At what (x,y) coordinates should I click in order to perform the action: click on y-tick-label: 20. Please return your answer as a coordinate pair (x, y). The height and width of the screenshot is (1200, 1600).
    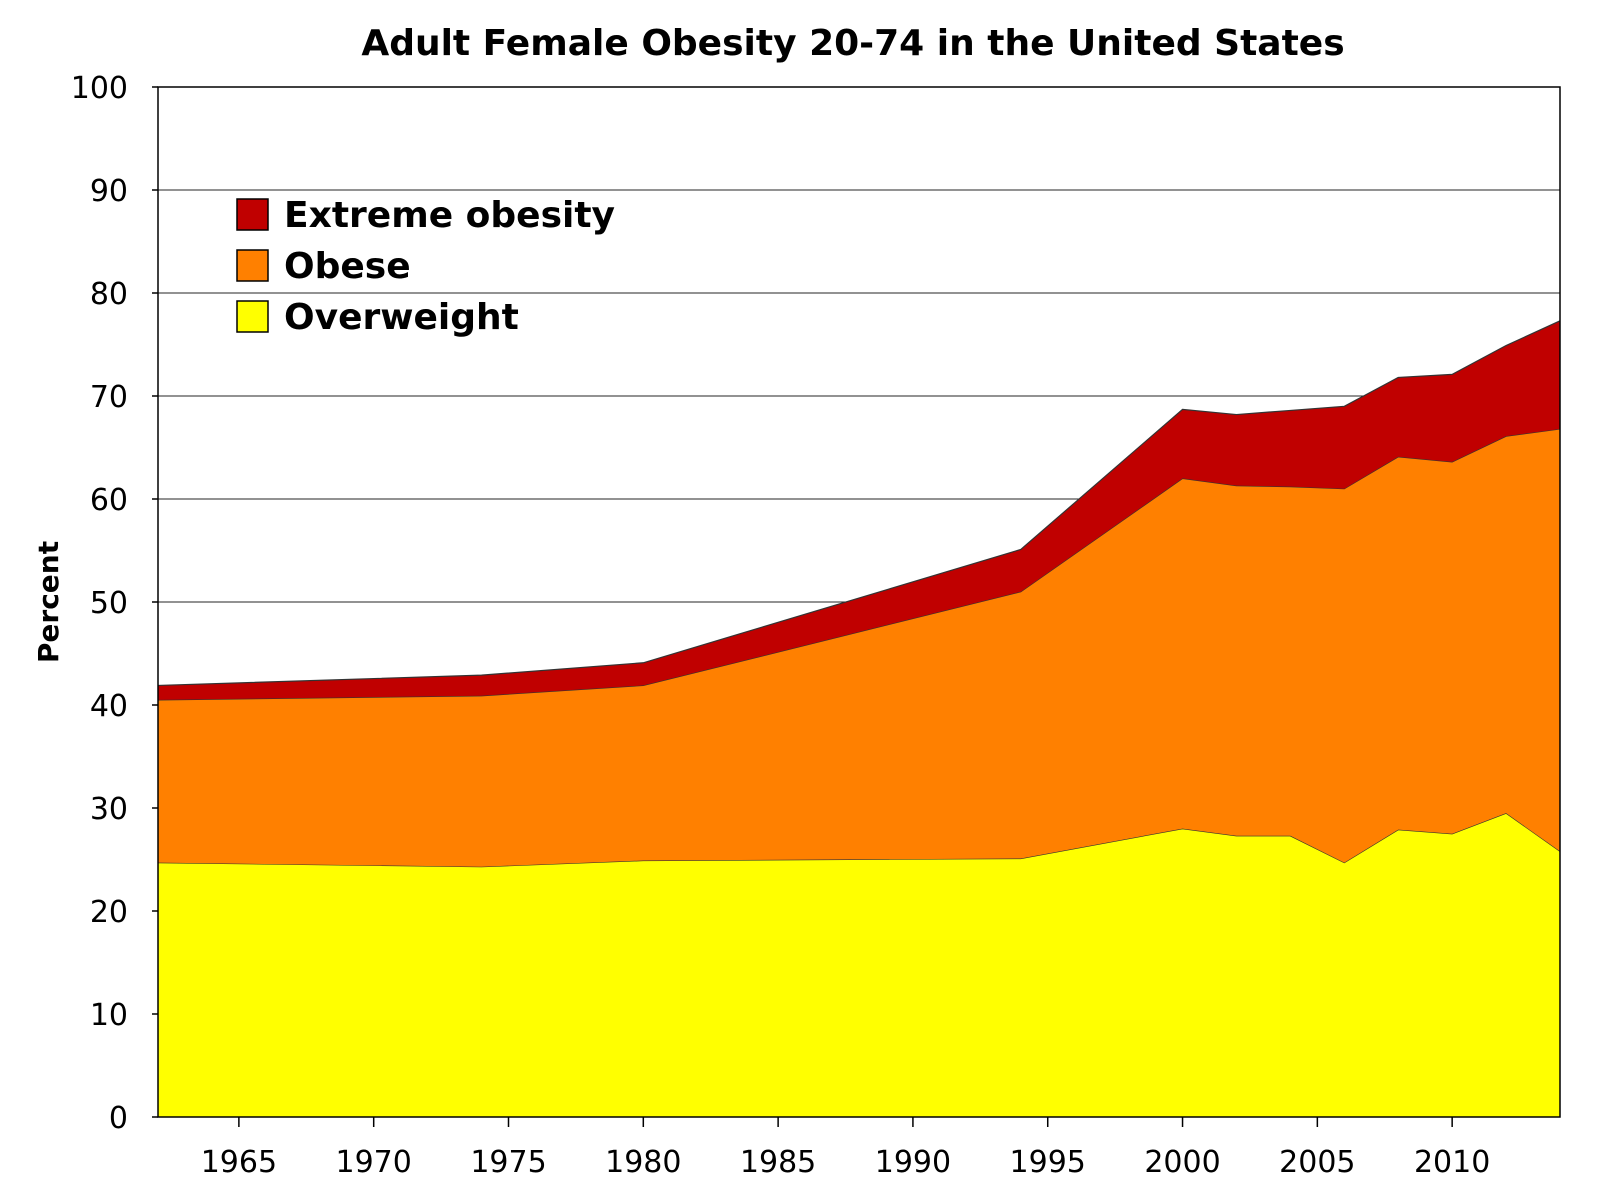
    Looking at the image, I should click on (109, 912).